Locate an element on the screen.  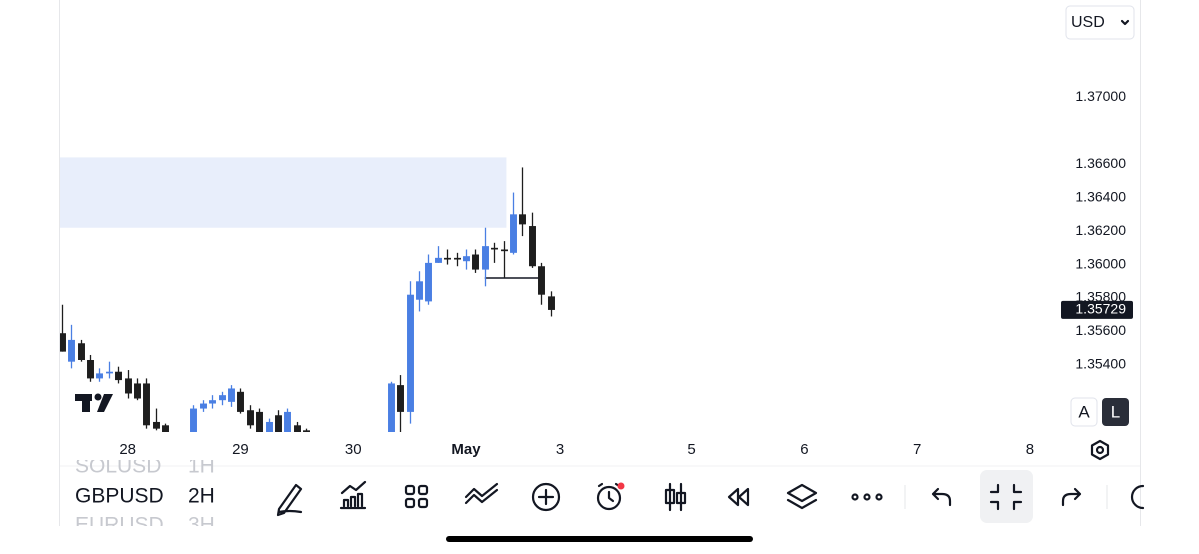
last-price-label: 1.35729 is located at coordinates (1100, 309).